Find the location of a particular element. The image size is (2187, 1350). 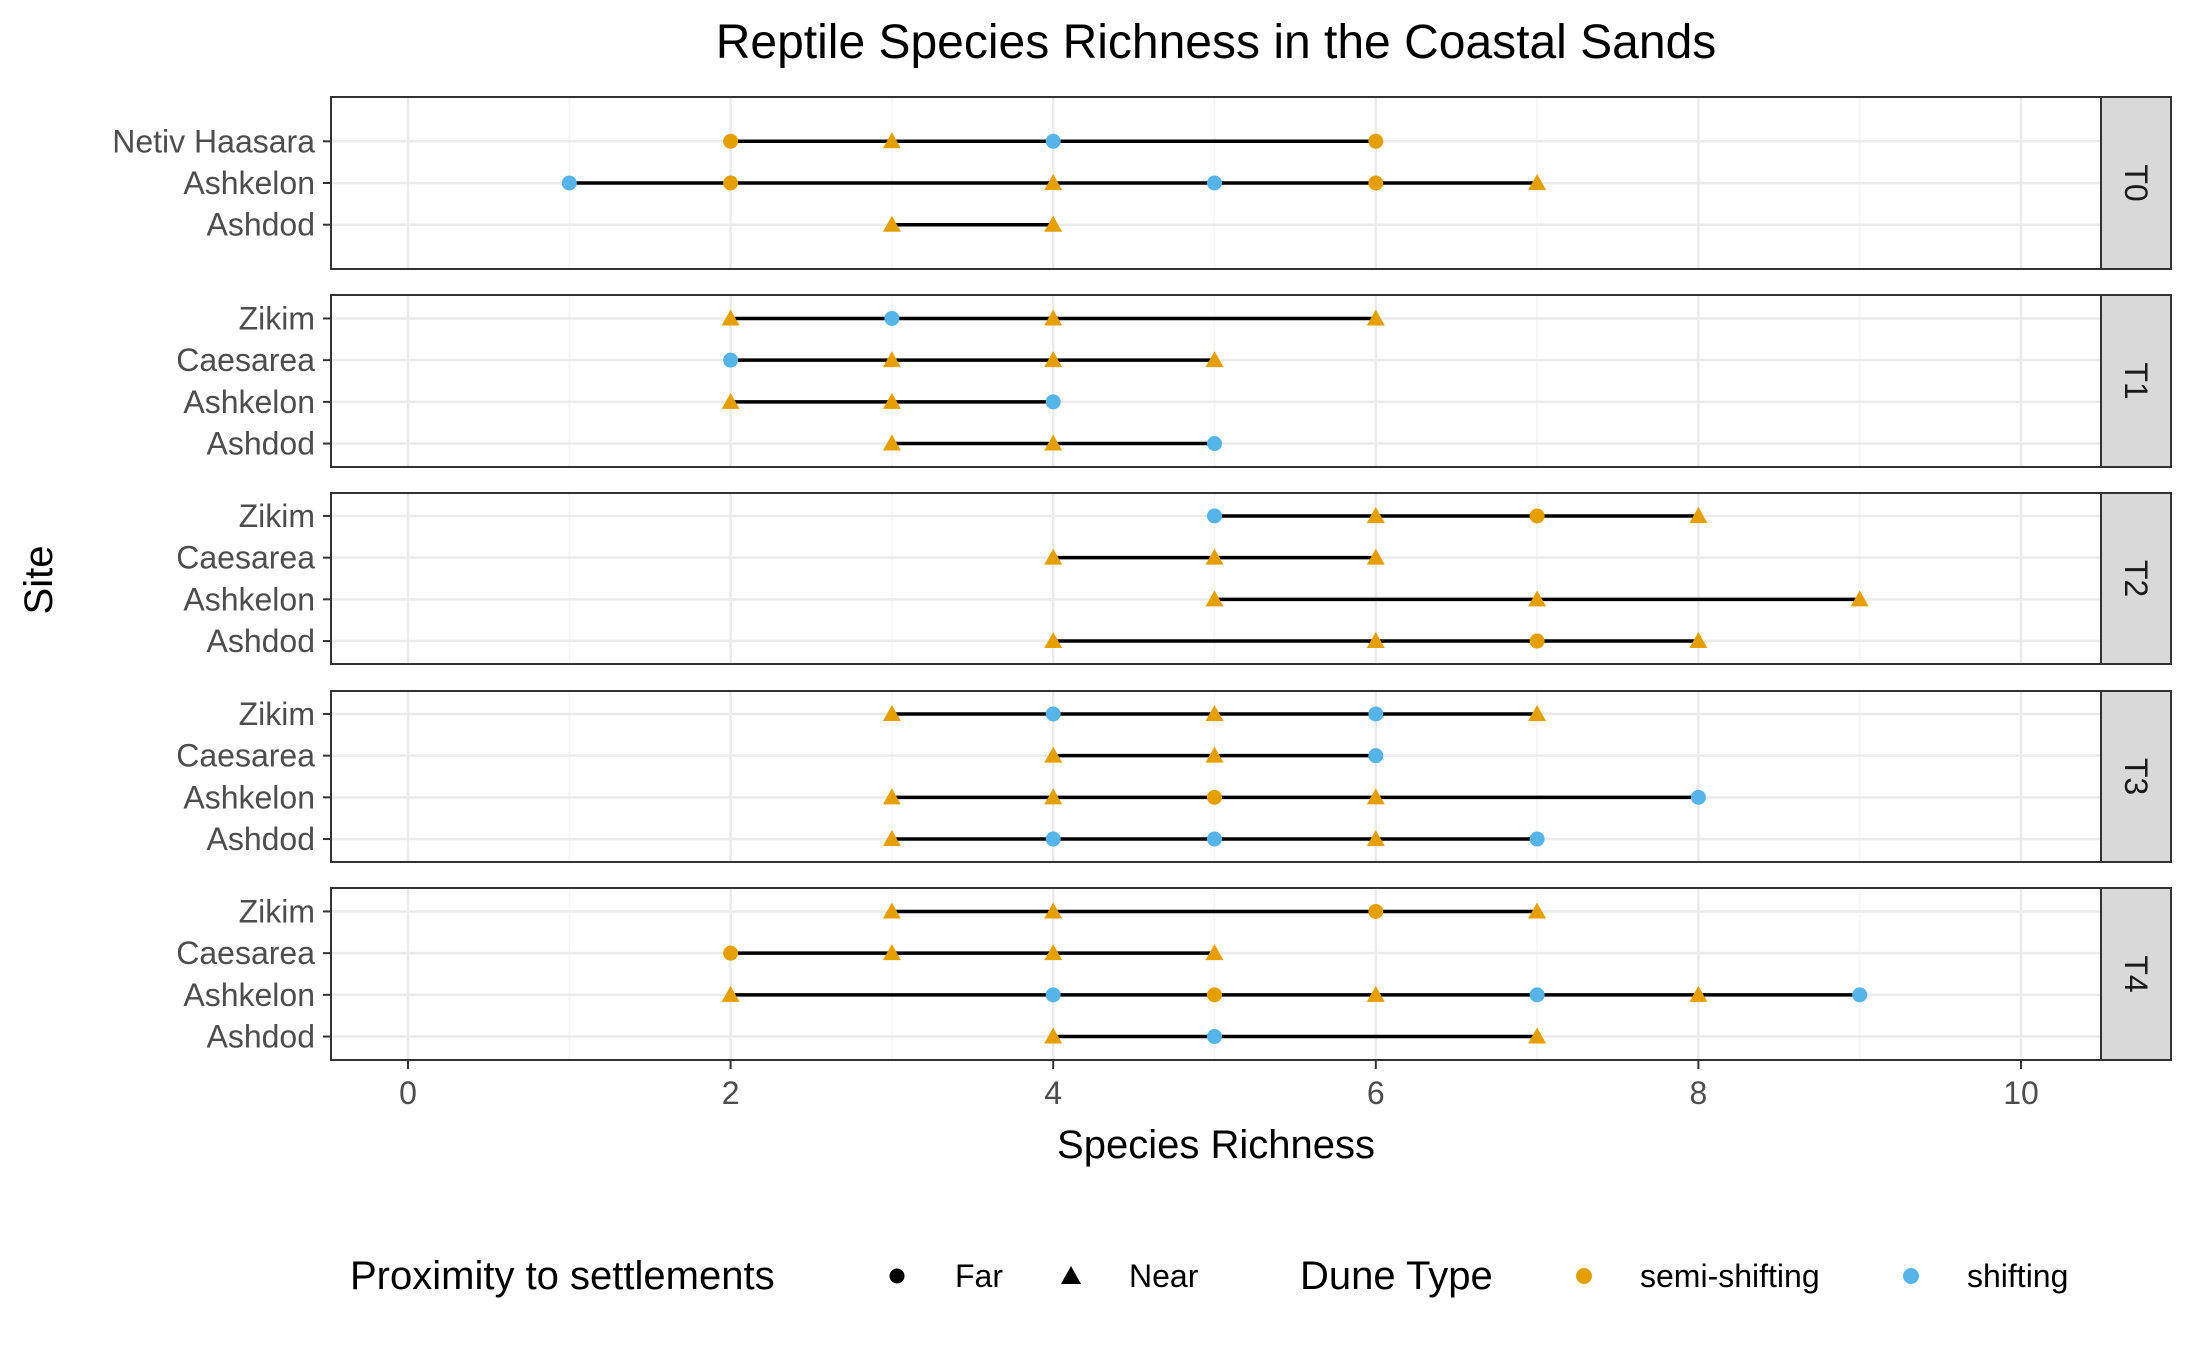

x-tick-label: 10 is located at coordinates (2021, 1093).